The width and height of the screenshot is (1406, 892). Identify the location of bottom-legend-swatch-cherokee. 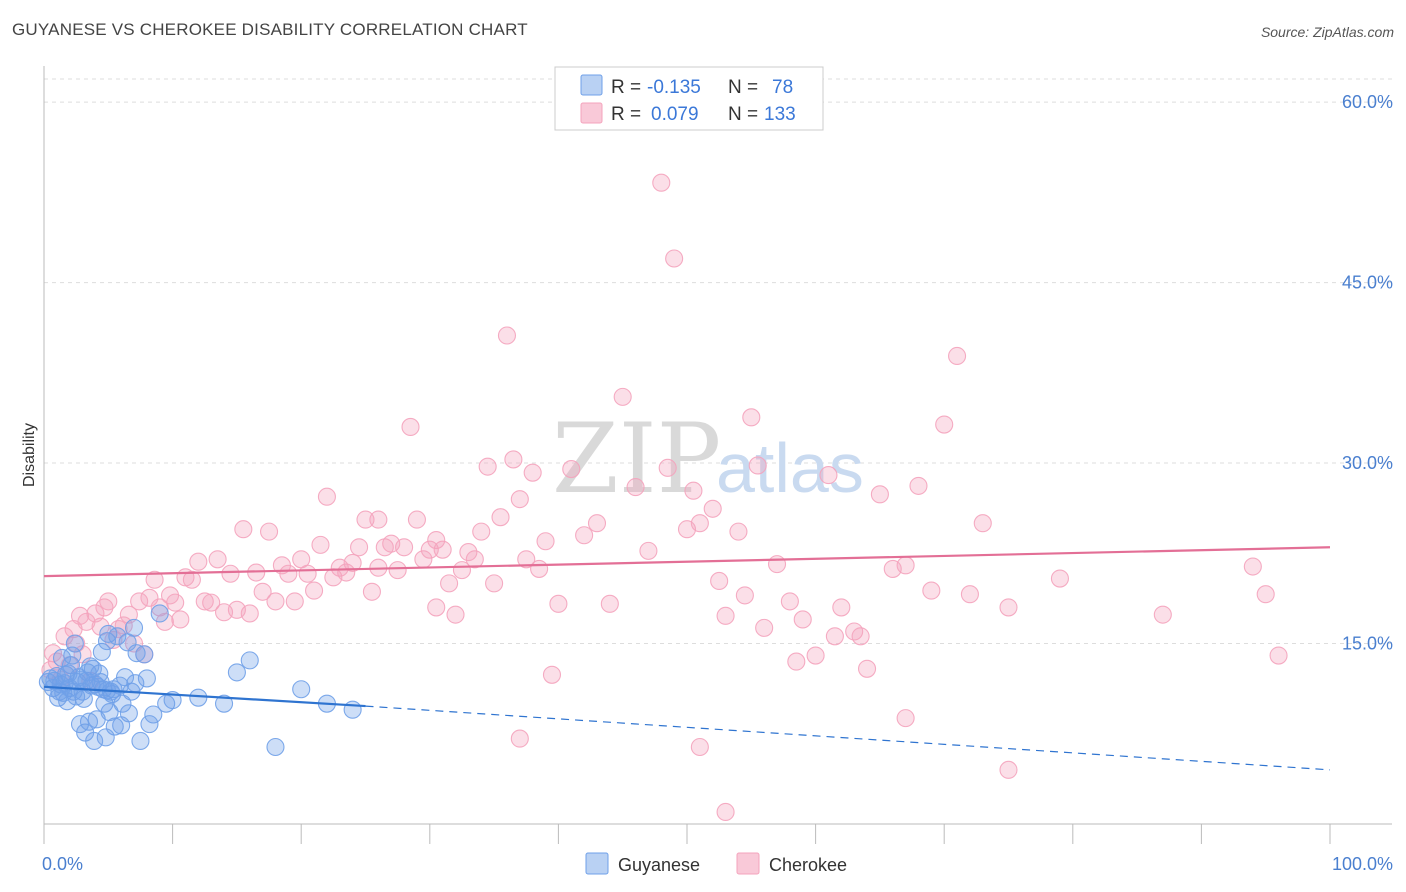
(748, 863).